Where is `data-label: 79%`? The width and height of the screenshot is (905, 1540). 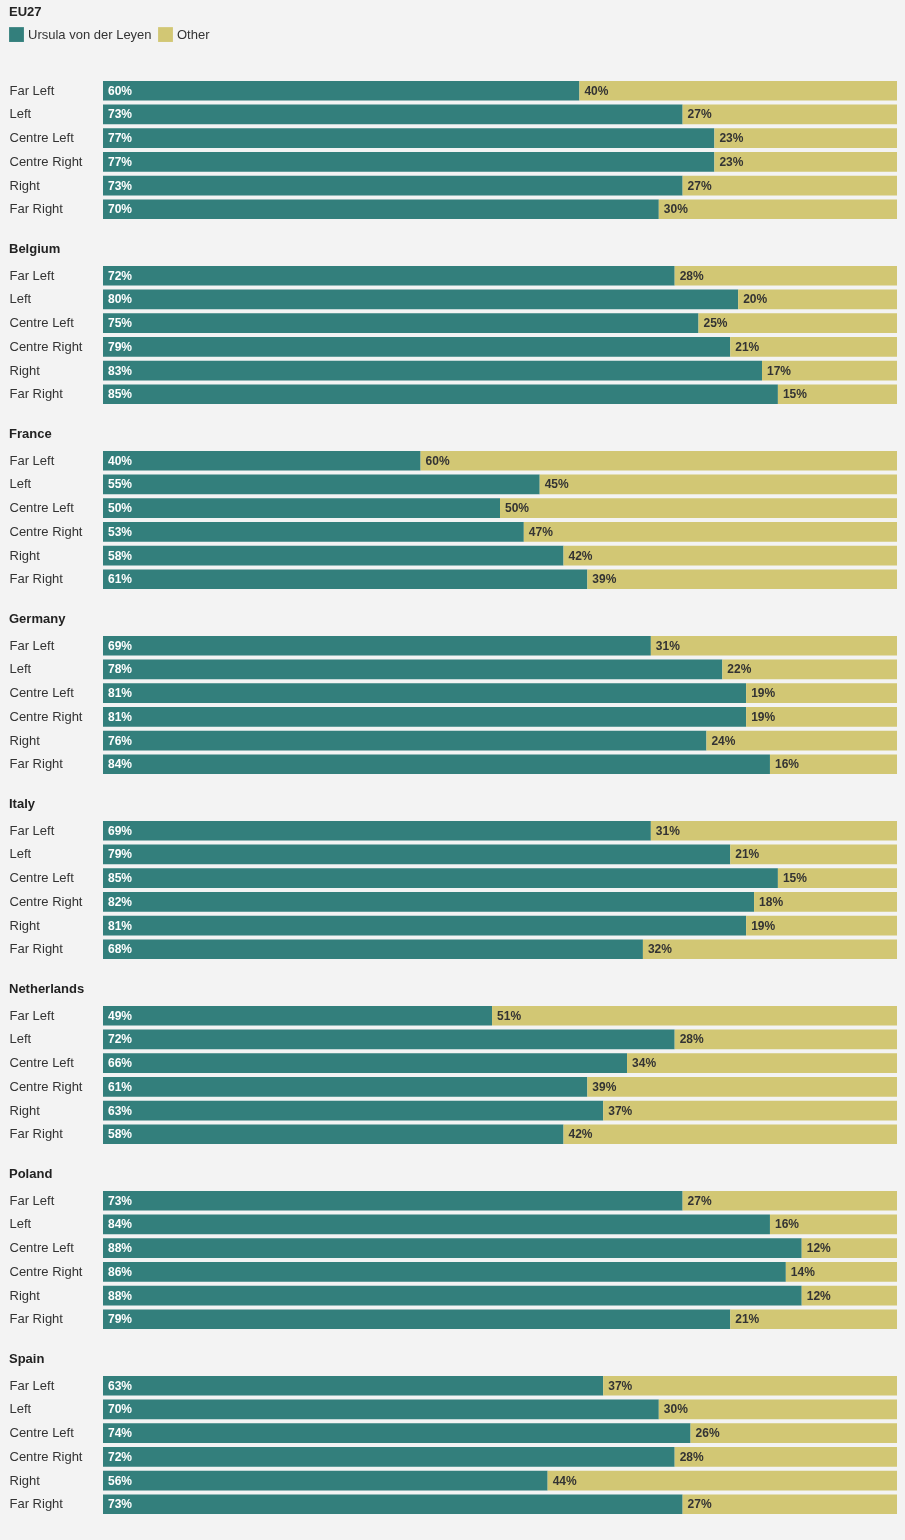
data-label: 79% is located at coordinates (120, 854).